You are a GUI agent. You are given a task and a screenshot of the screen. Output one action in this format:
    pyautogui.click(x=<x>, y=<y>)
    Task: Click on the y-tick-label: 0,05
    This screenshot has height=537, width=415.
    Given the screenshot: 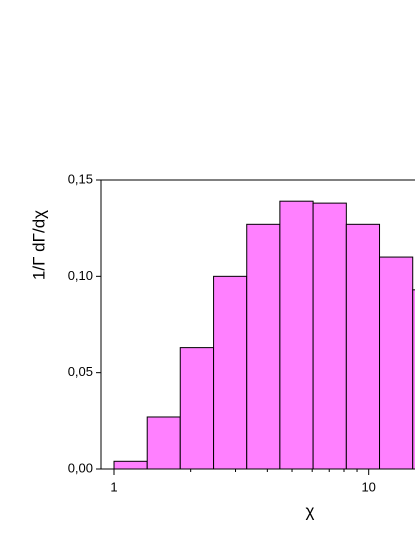 What is the action you would take?
    pyautogui.click(x=80, y=371)
    